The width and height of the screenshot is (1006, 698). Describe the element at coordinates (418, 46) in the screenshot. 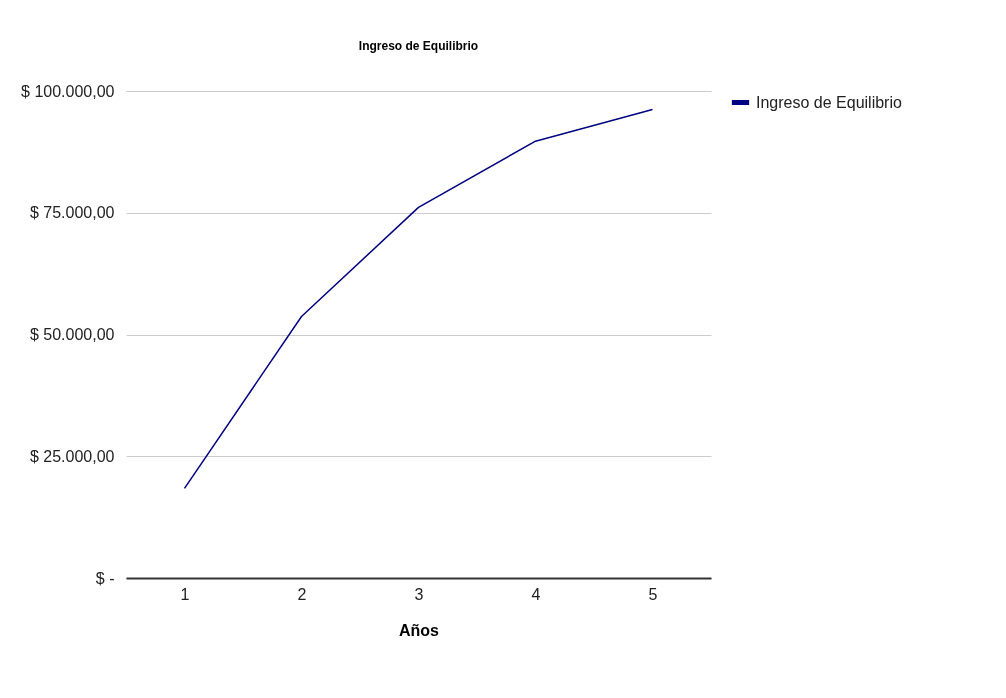

I see `chart-title: Ingreso de Equilibrio` at that location.